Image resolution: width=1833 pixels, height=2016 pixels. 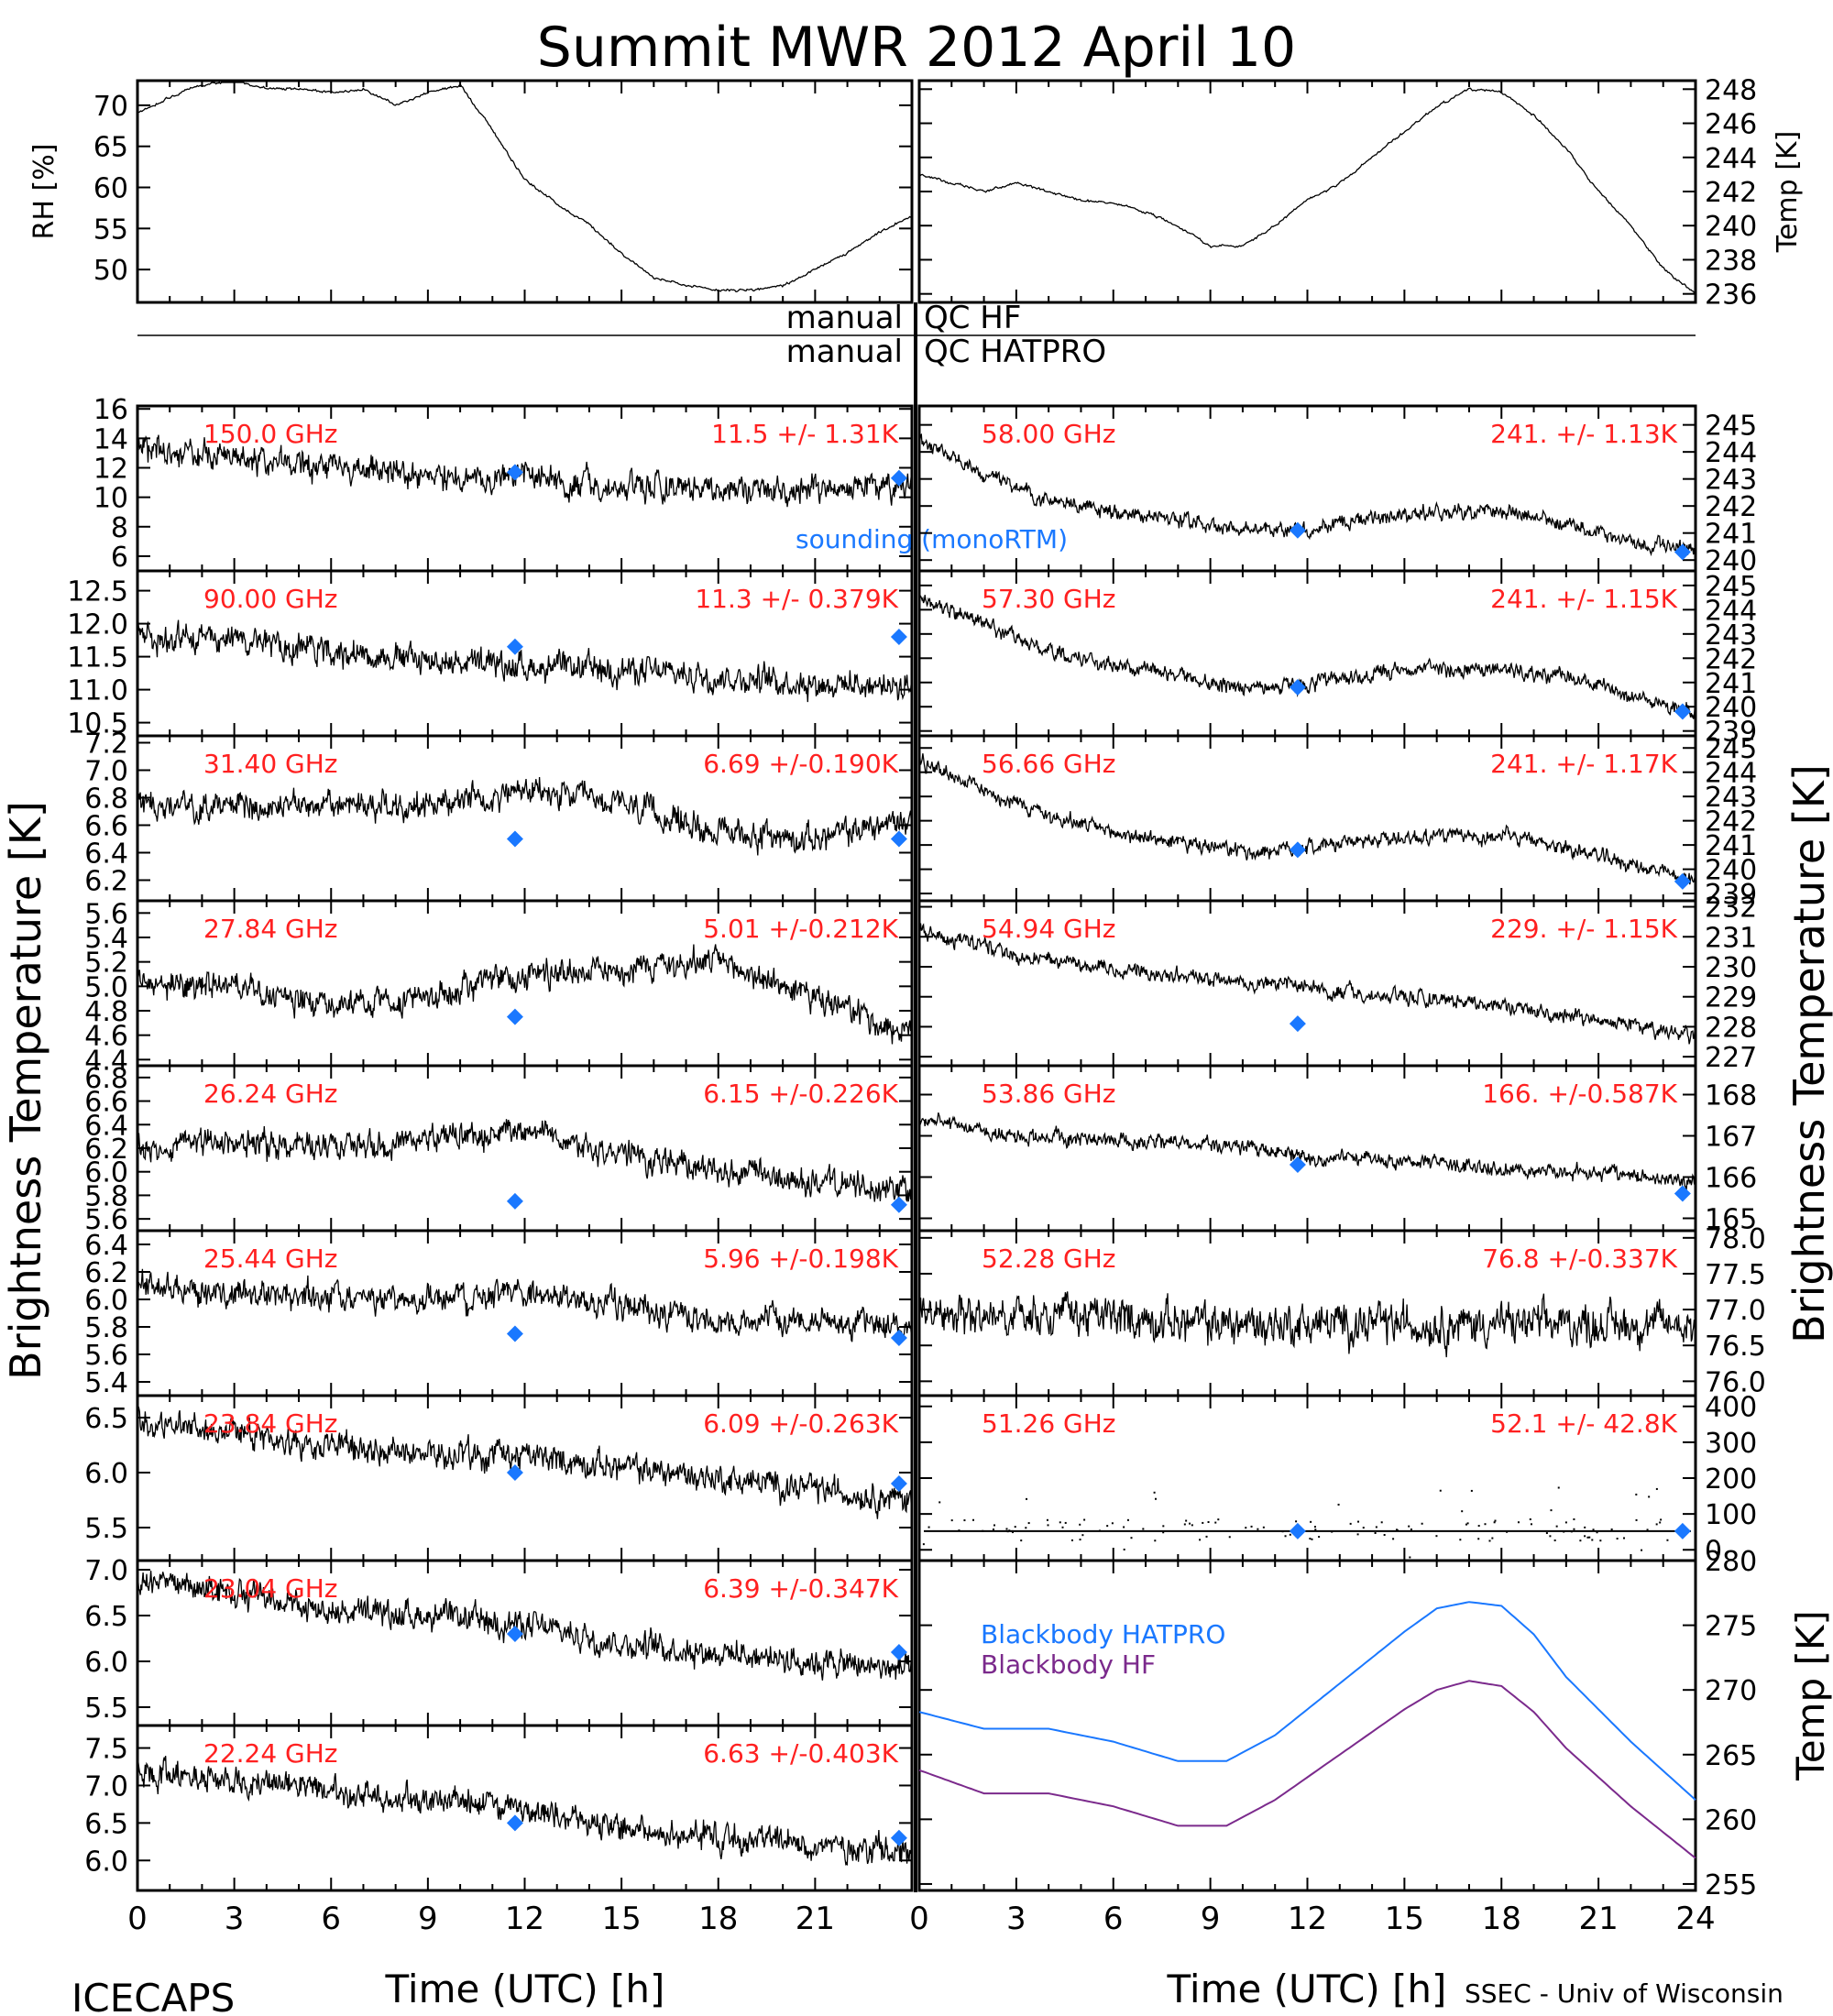 I want to click on y-tick-label: 6.2, so click(x=106, y=1150).